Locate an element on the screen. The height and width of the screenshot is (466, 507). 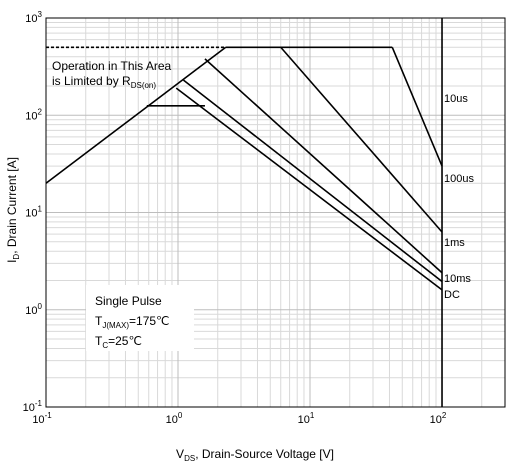
y-tick-label: 10⁰ is located at coordinates (33, 309).